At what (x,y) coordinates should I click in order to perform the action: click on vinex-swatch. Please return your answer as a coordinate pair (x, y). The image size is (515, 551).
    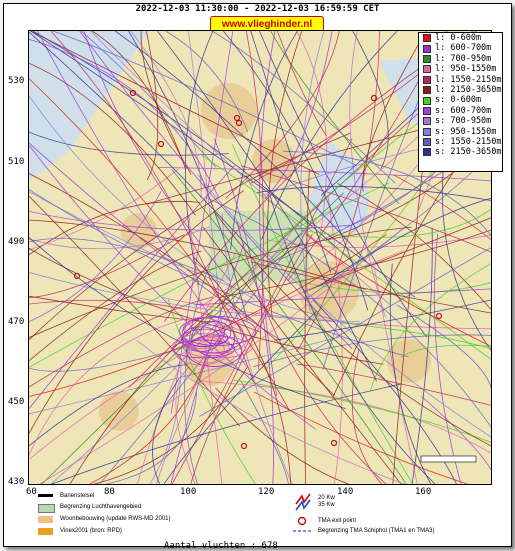
    Looking at the image, I should click on (45, 531).